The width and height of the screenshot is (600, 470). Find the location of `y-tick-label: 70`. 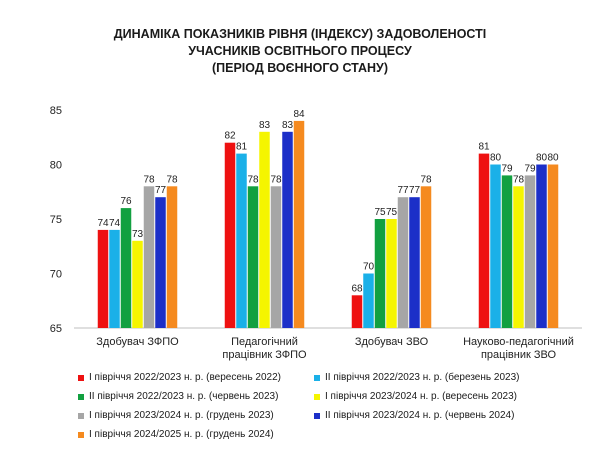

y-tick-label: 70 is located at coordinates (56, 275).